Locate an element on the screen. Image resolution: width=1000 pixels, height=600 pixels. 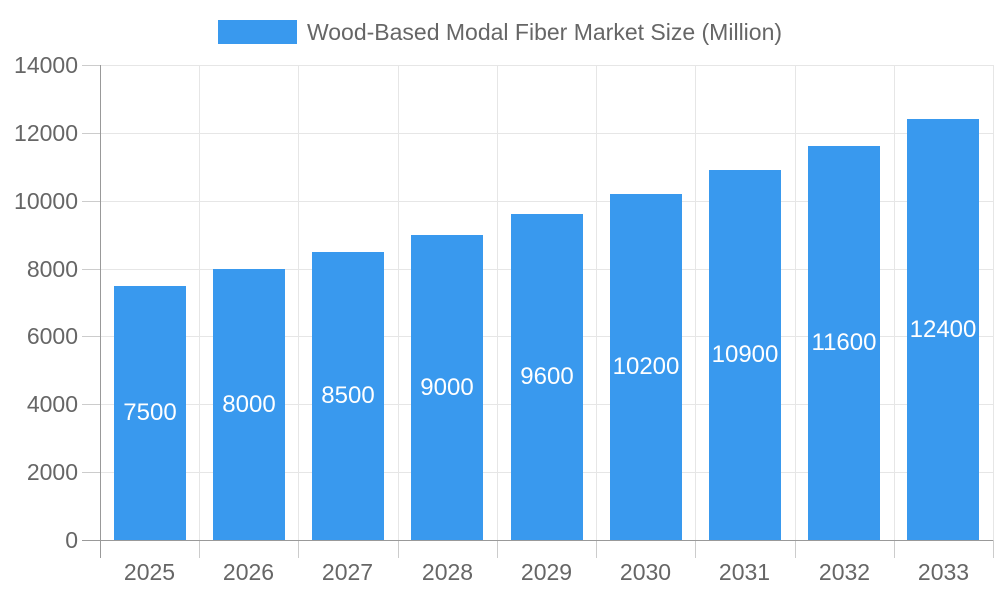
bar: 12400 is located at coordinates (943, 329).